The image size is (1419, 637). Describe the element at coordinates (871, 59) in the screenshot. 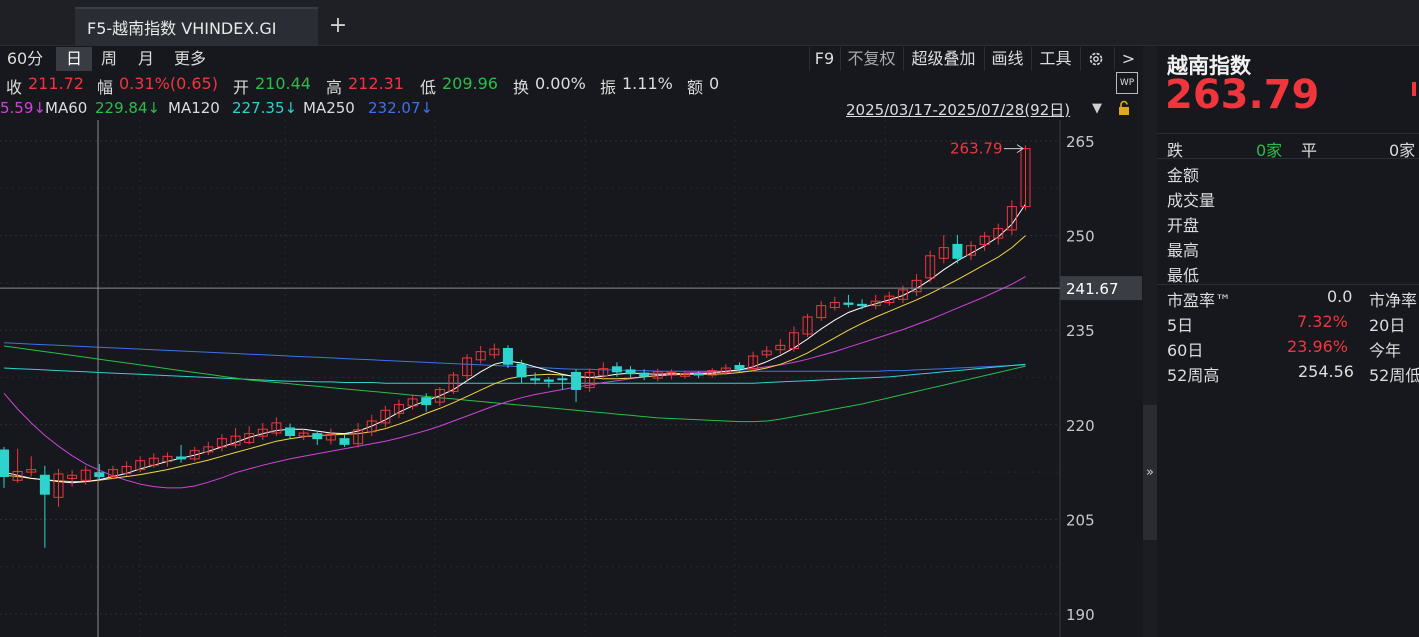

I see `no-adjust-button: 不复权` at that location.